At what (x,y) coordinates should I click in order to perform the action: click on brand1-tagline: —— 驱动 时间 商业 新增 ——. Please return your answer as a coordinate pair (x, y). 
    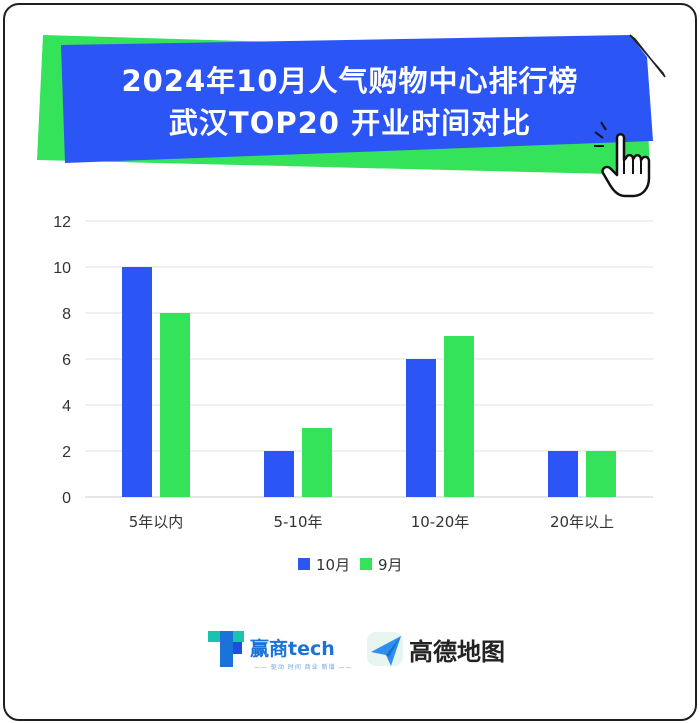
    Looking at the image, I should click on (303, 667).